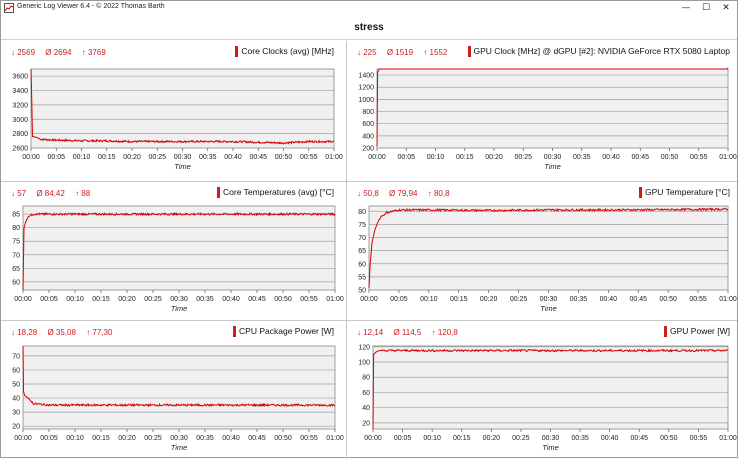  I want to click on y-tick-label: 40, so click(16, 399).